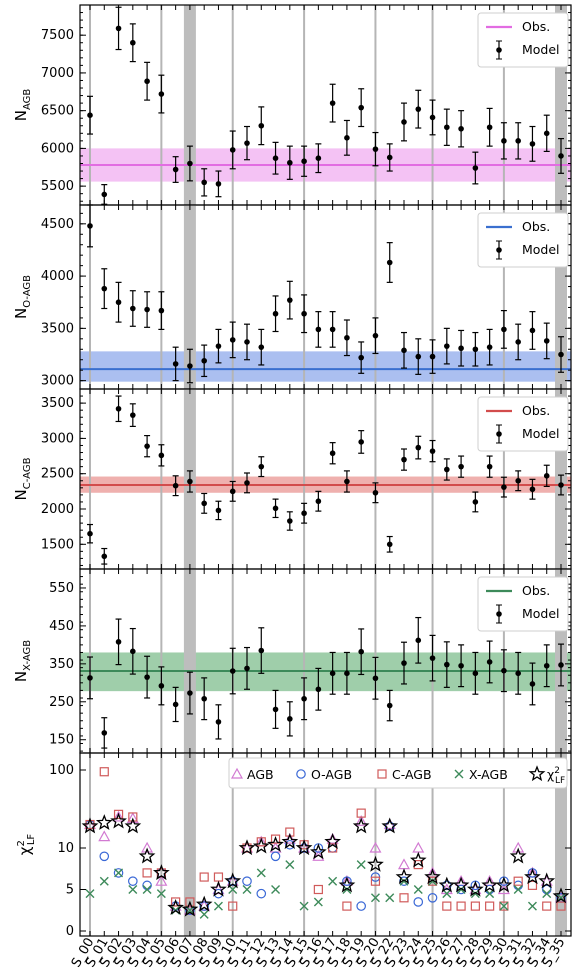  What do you see at coordinates (556, 776) in the screenshot?
I see `legend-label: χ2 LF` at bounding box center [556, 776].